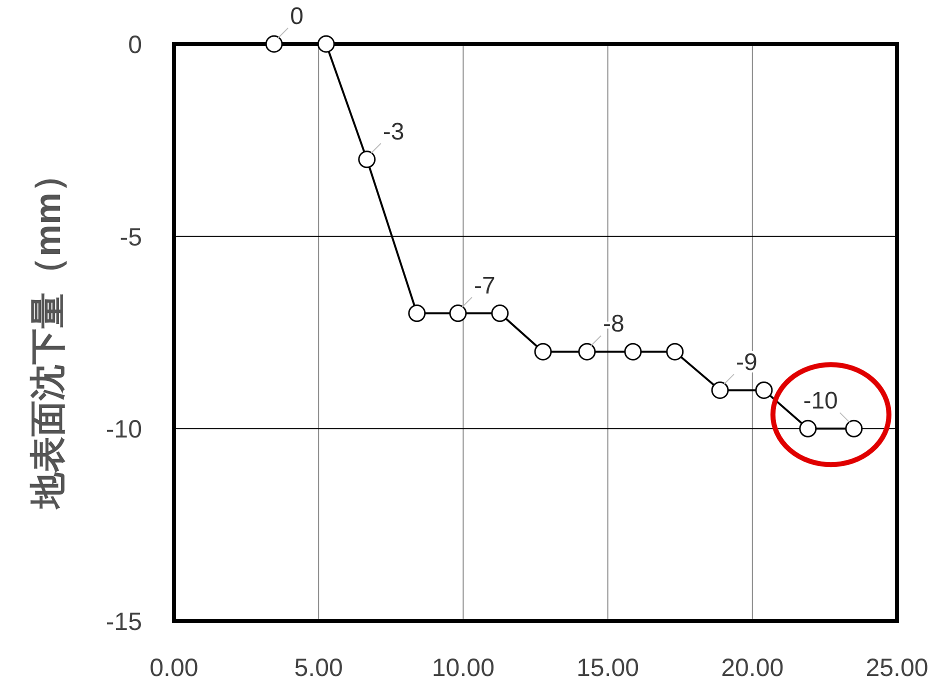 This screenshot has height=682, width=952. Describe the element at coordinates (820, 401) in the screenshot. I see `data-label: -10` at that location.